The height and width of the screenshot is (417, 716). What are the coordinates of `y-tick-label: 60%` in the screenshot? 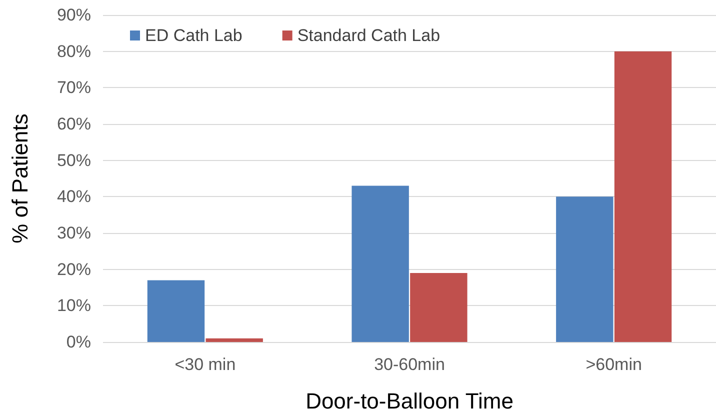 It's located at (73, 124).